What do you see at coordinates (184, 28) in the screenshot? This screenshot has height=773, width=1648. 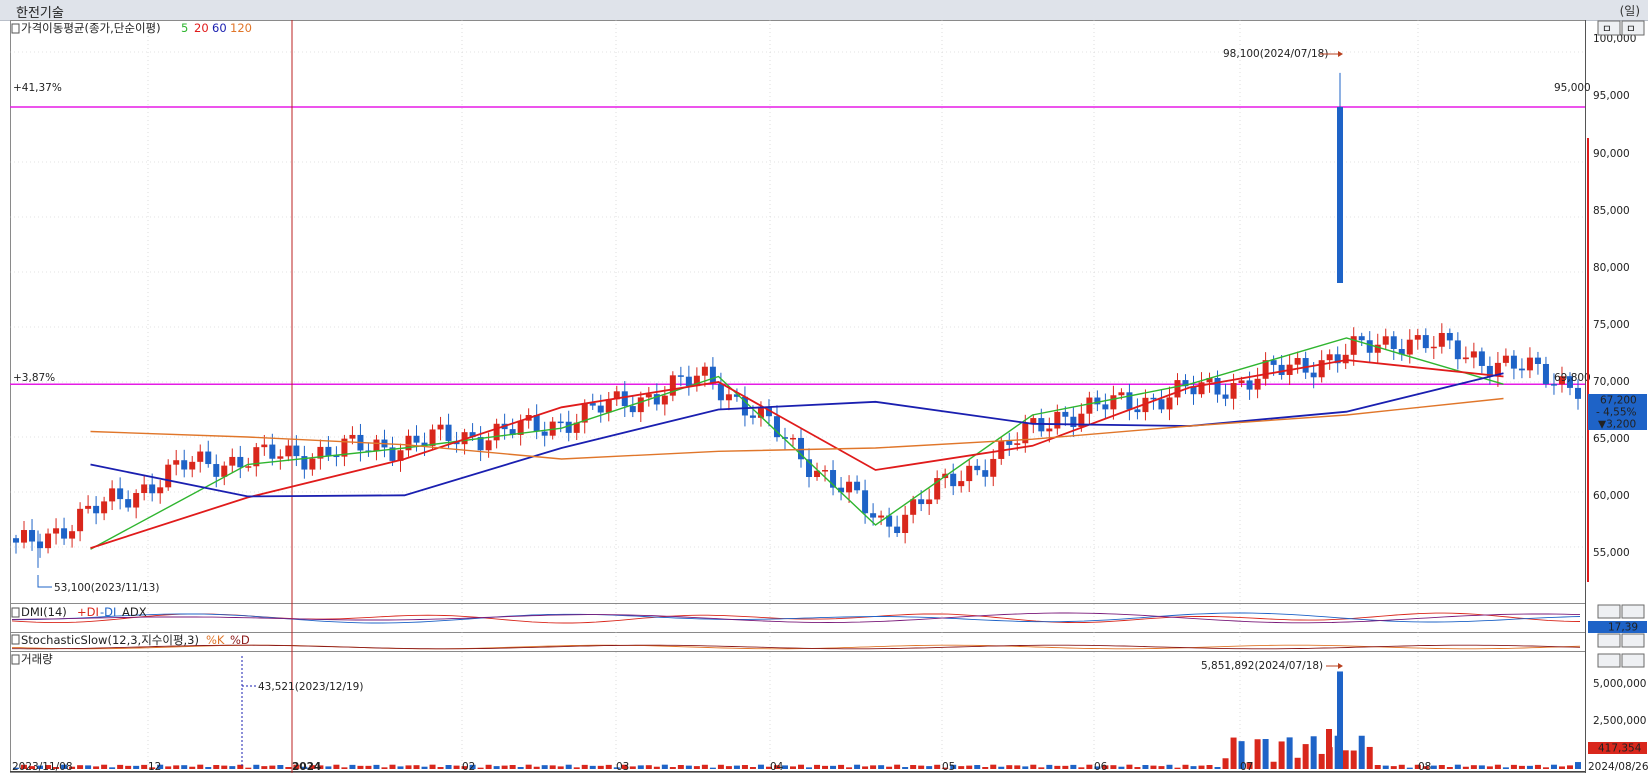 I see `ma-label-5: 5` at bounding box center [184, 28].